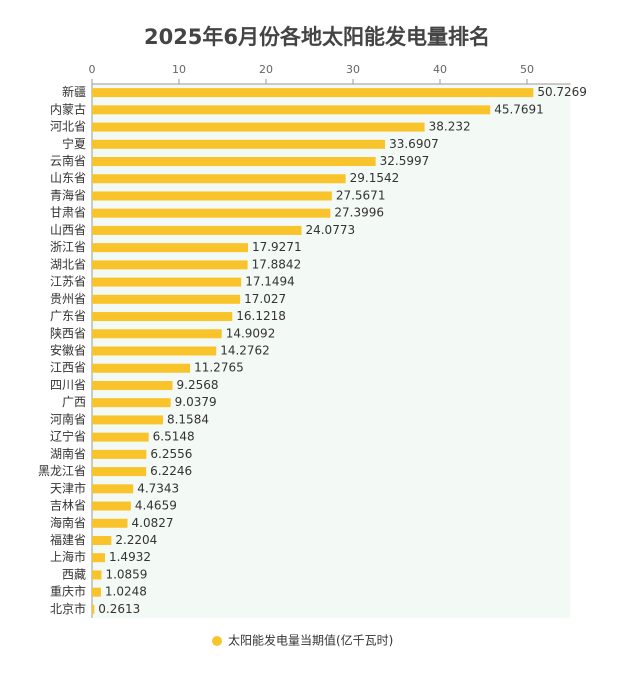 The image size is (635, 680). What do you see at coordinates (68, 591) in the screenshot?
I see `y-tick-label: 重庆市` at bounding box center [68, 591].